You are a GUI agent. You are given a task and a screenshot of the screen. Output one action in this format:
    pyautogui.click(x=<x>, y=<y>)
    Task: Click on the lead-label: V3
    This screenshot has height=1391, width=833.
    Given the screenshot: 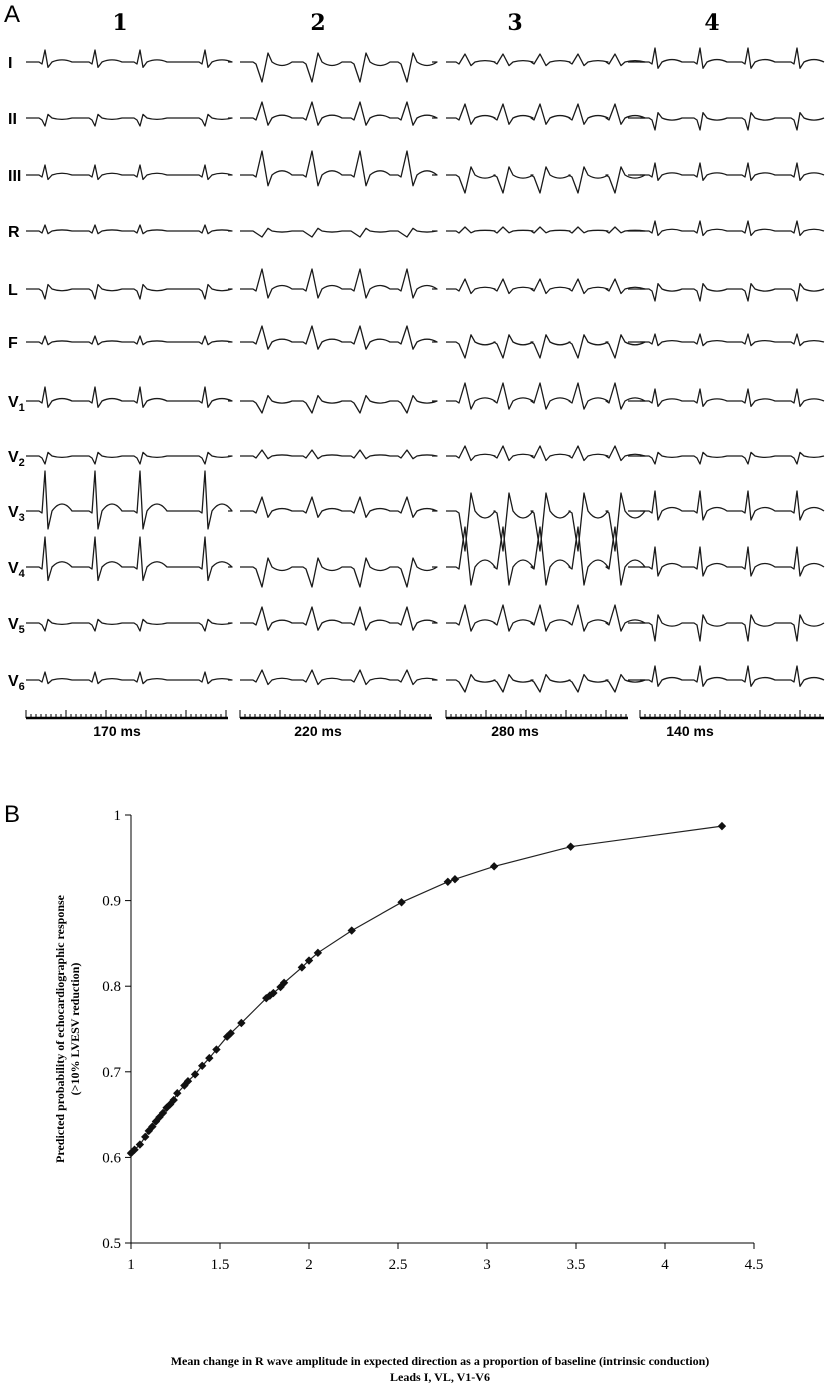 What is the action you would take?
    pyautogui.click(x=16, y=514)
    